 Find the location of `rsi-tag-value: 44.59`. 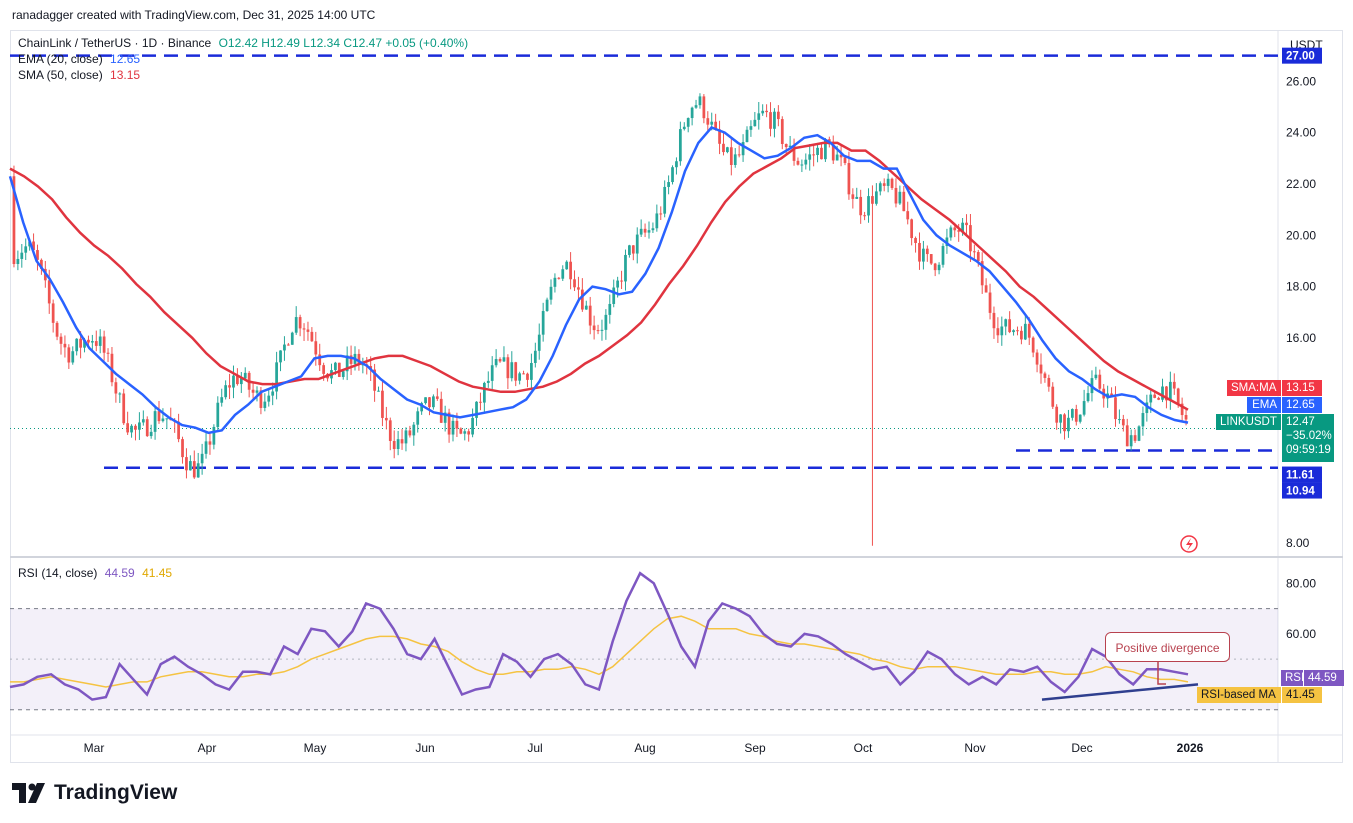

rsi-tag-value: 44.59 is located at coordinates (1324, 678).